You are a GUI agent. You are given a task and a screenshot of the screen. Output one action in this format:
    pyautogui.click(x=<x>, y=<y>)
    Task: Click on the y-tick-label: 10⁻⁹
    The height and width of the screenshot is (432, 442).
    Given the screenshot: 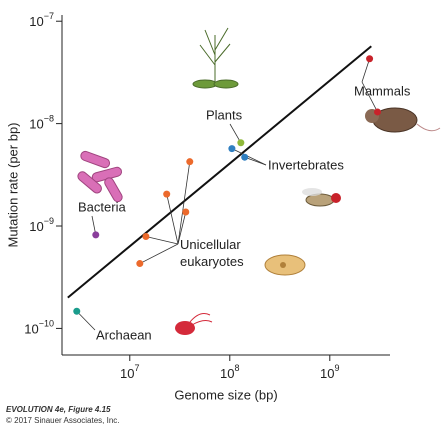 What is the action you would take?
    pyautogui.click(x=41, y=225)
    